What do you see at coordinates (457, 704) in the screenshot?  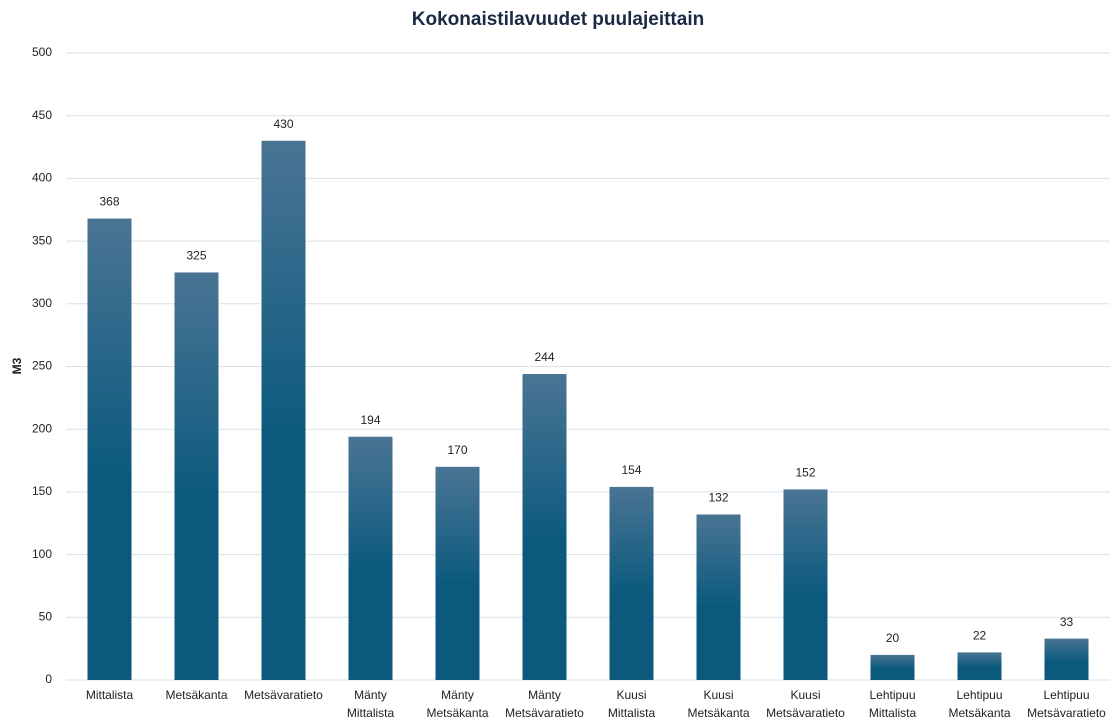 I see `x-tick-label: Mänty Metsäkanta` at bounding box center [457, 704].